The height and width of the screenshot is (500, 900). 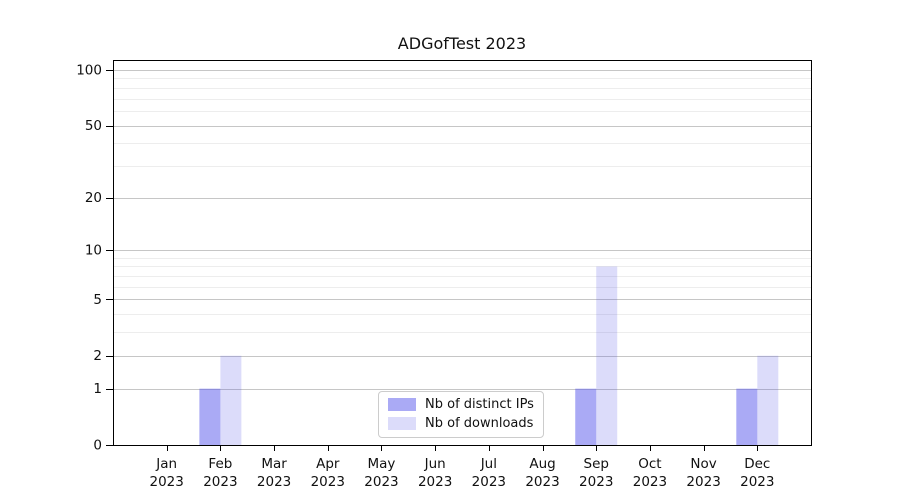 What do you see at coordinates (461, 414) in the screenshot?
I see `legend: Nb of distinct IPs Nb of downloads` at bounding box center [461, 414].